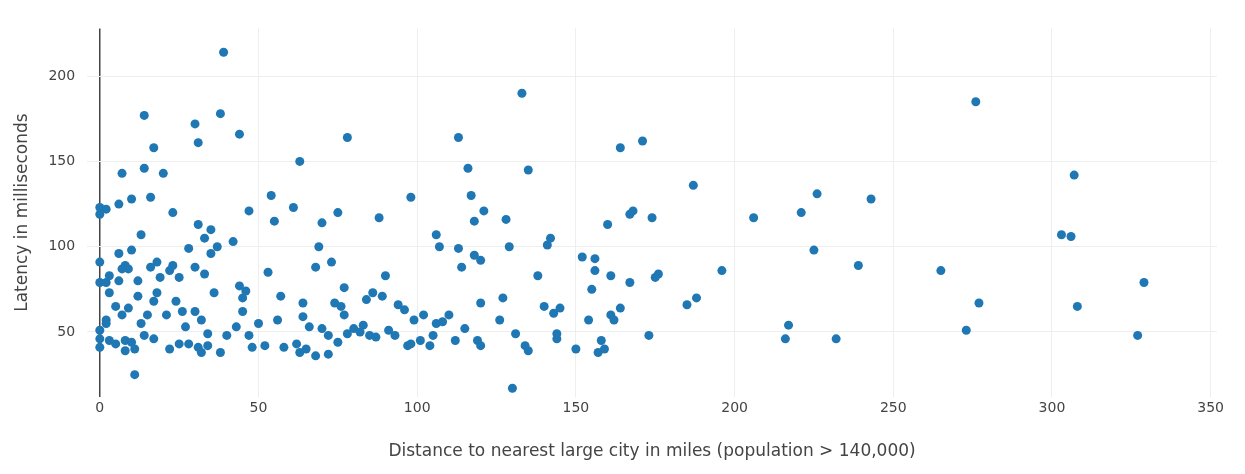 The image size is (1245, 474). What do you see at coordinates (62, 160) in the screenshot?
I see `y-tick-label: 150` at bounding box center [62, 160].